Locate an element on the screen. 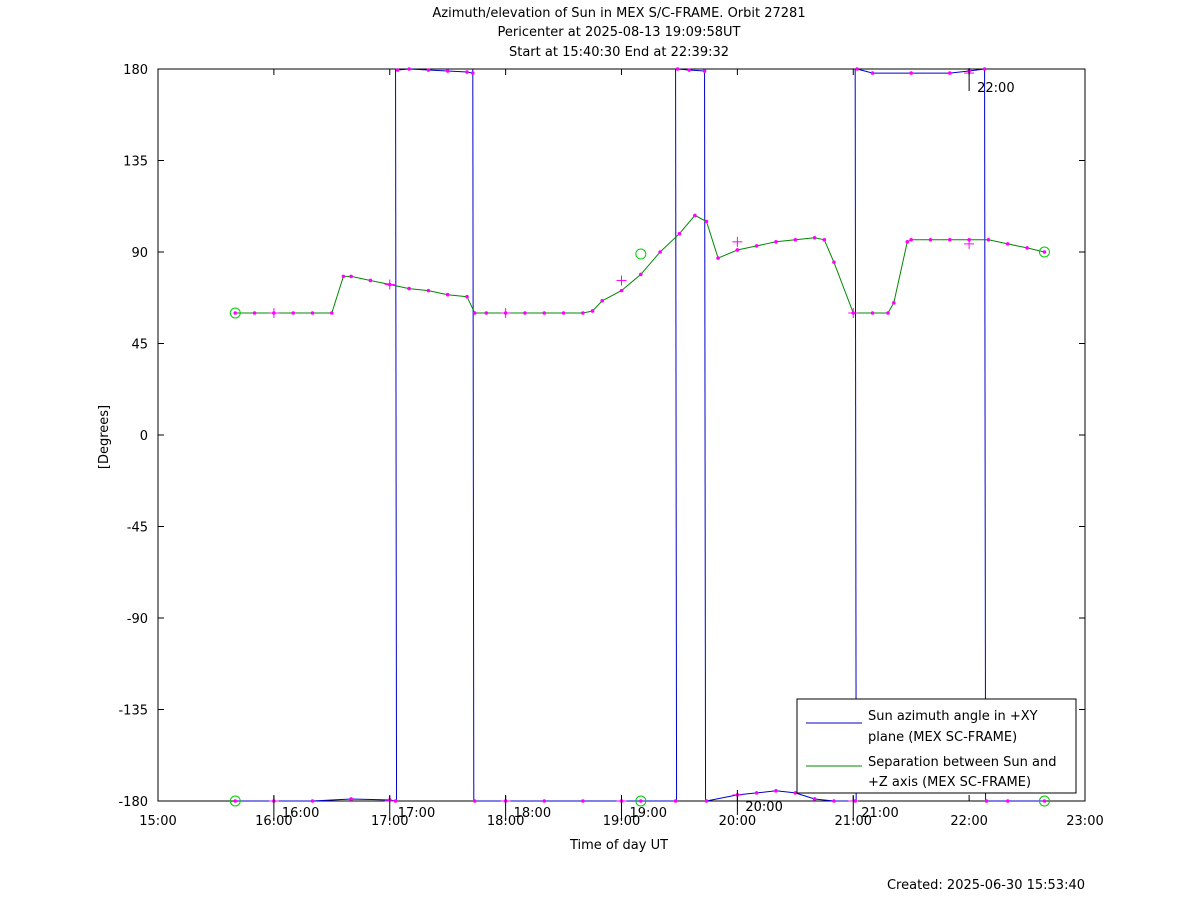 This screenshot has height=901, width=1200. created-footer: Created: 2025-06-30 15:53:40 is located at coordinates (986, 885).